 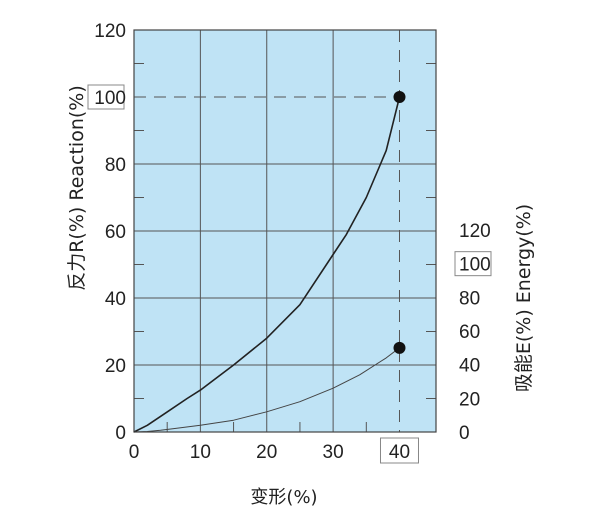 I want to click on left-y-tick-label: 100, so click(x=110, y=98).